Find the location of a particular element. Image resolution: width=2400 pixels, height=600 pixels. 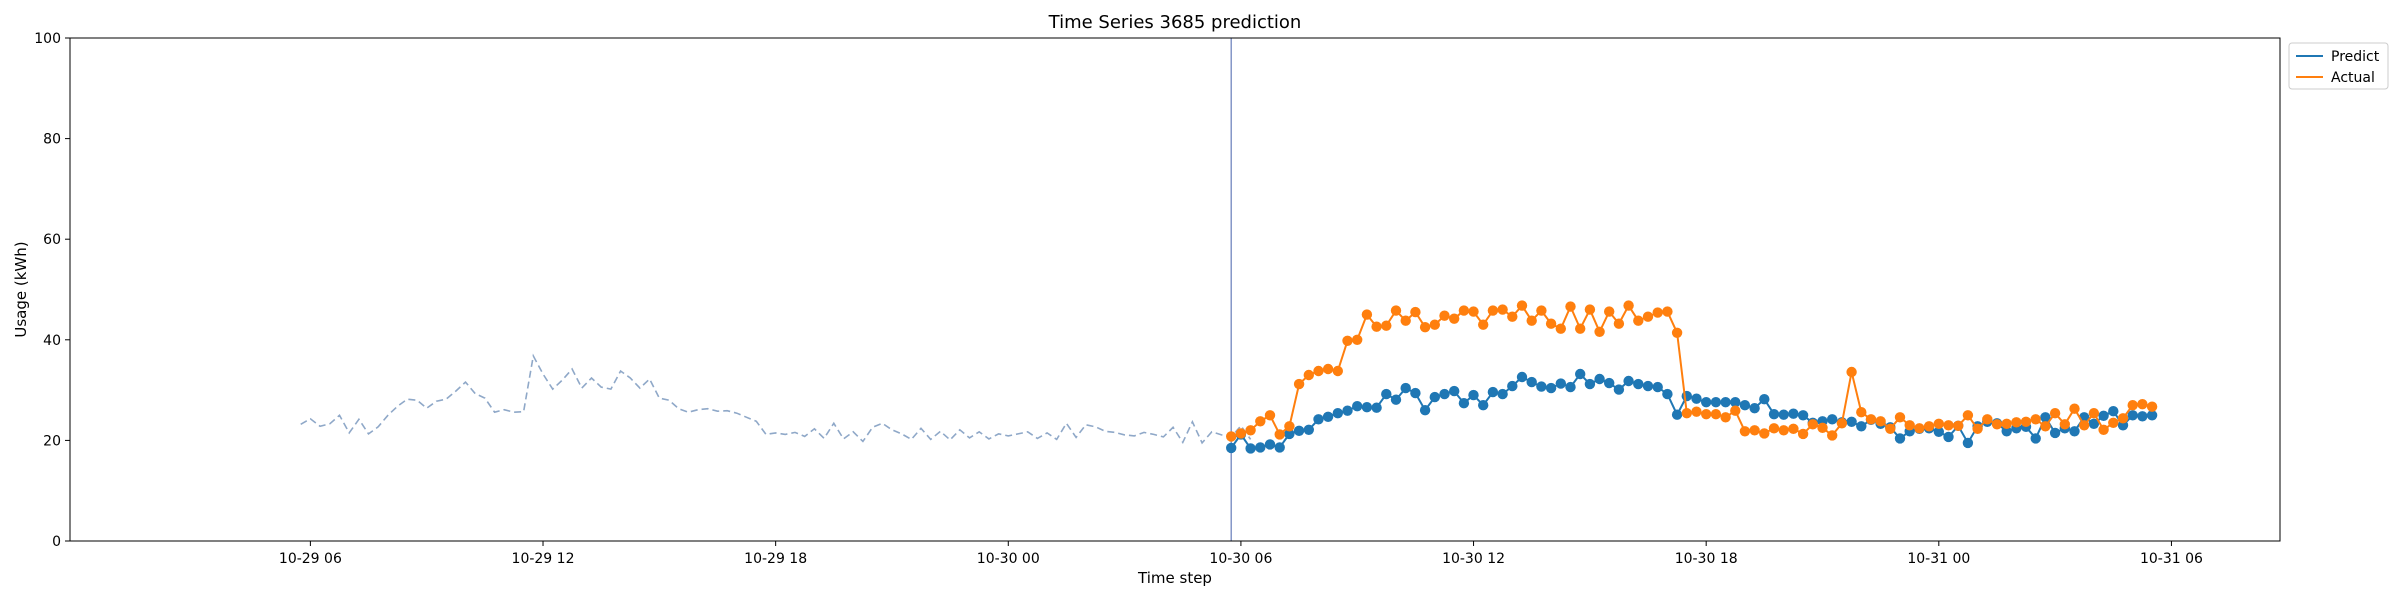

x-tick-label: 10-30 00 is located at coordinates (1008, 559).